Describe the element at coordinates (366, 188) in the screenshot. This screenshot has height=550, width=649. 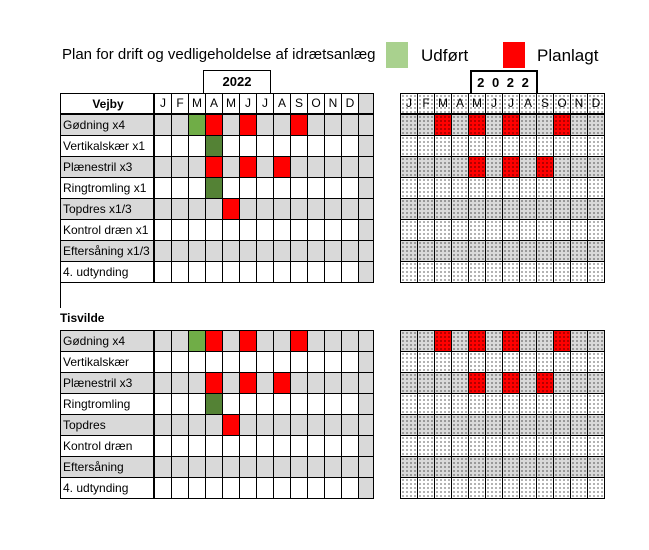
I see `grey-spacer` at that location.